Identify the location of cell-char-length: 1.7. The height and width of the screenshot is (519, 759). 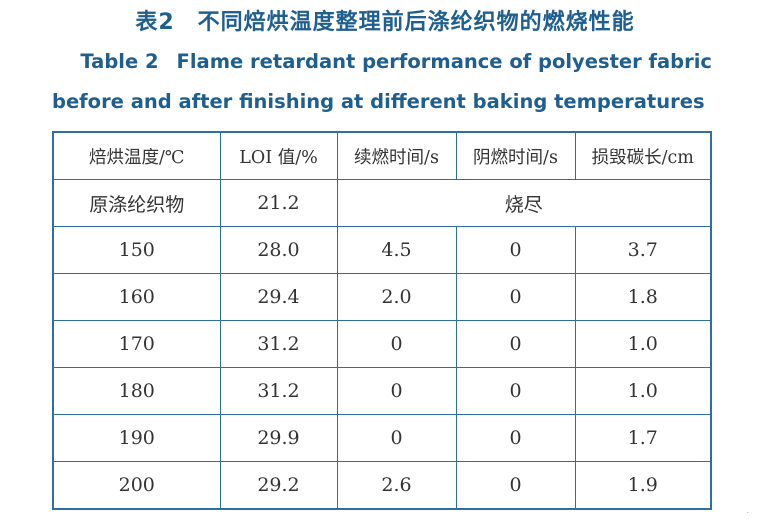
(643, 438).